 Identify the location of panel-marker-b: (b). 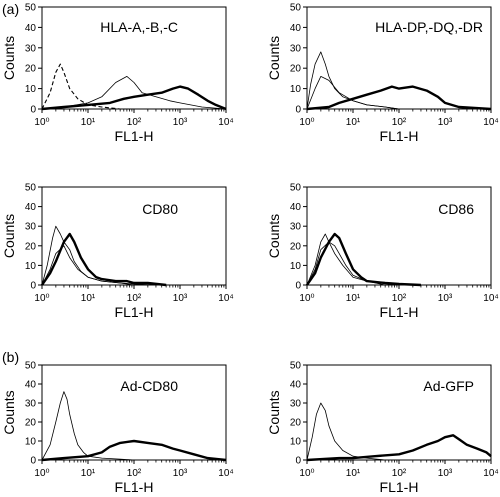
(10, 357).